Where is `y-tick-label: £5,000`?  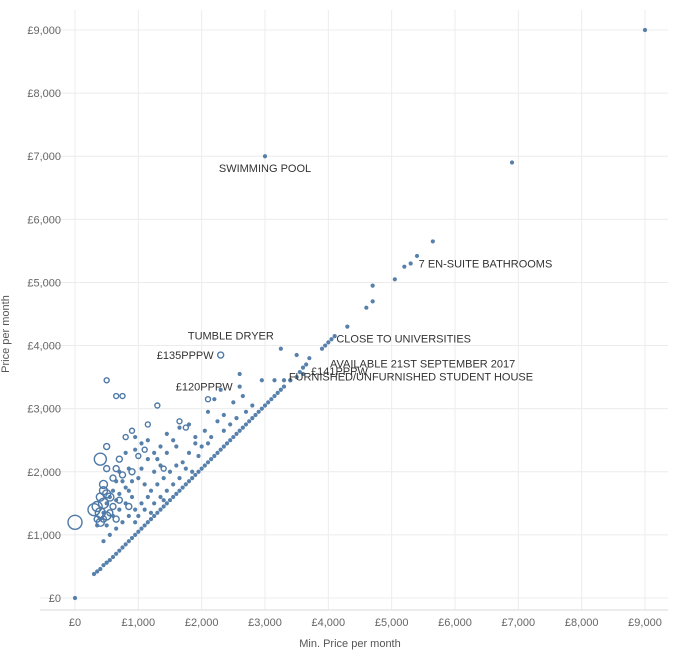 y-tick-label: £5,000 is located at coordinates (44, 283).